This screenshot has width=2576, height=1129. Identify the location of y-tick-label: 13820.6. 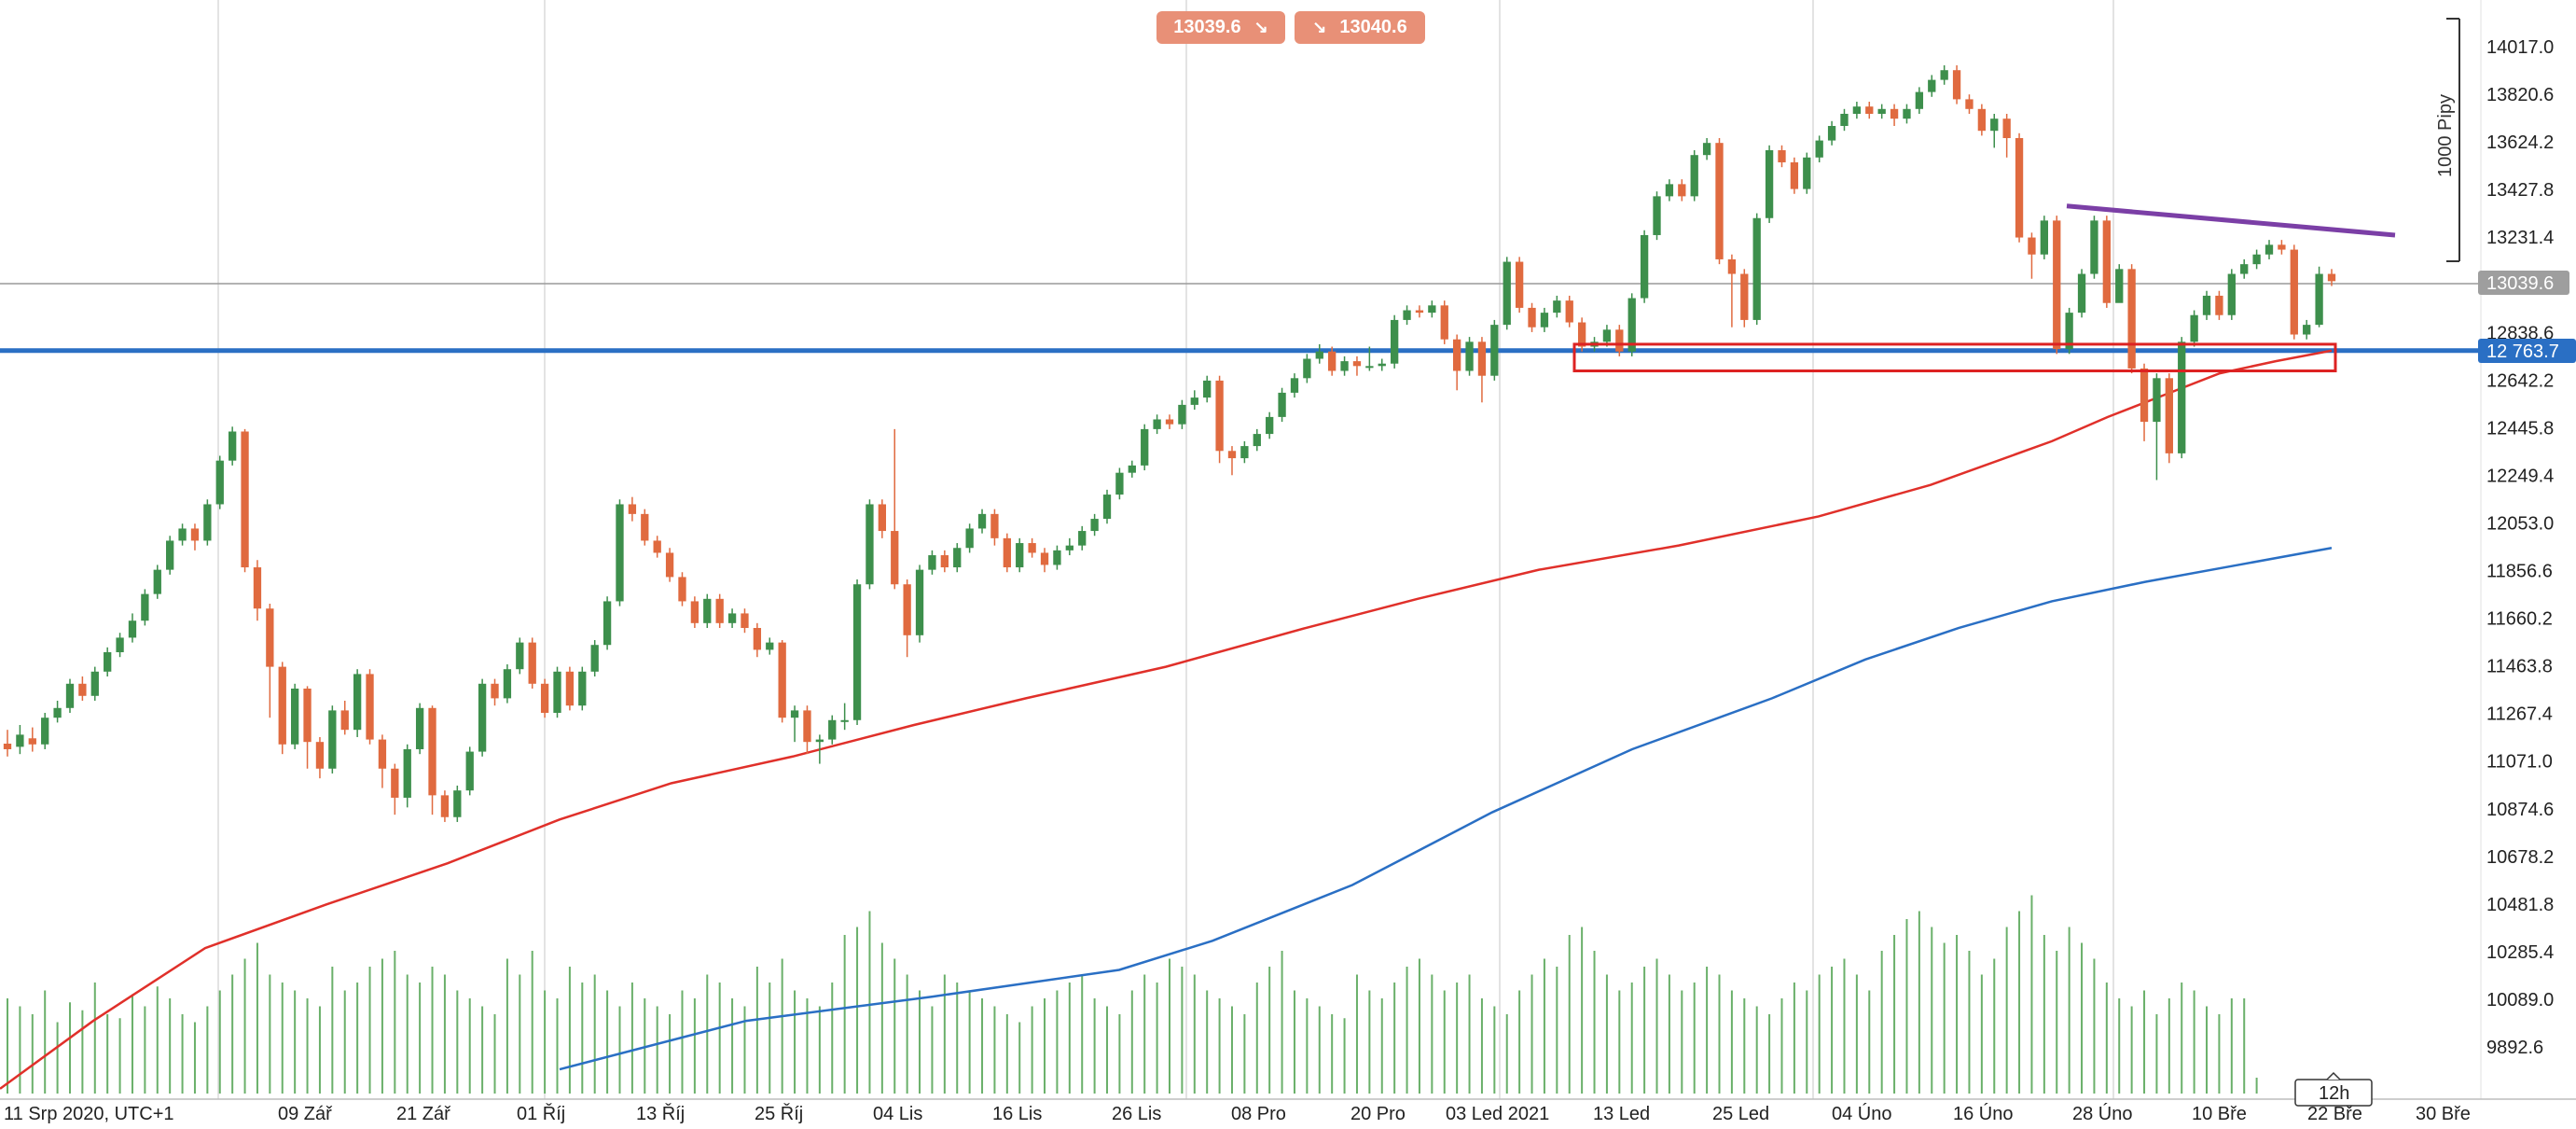
(2520, 95).